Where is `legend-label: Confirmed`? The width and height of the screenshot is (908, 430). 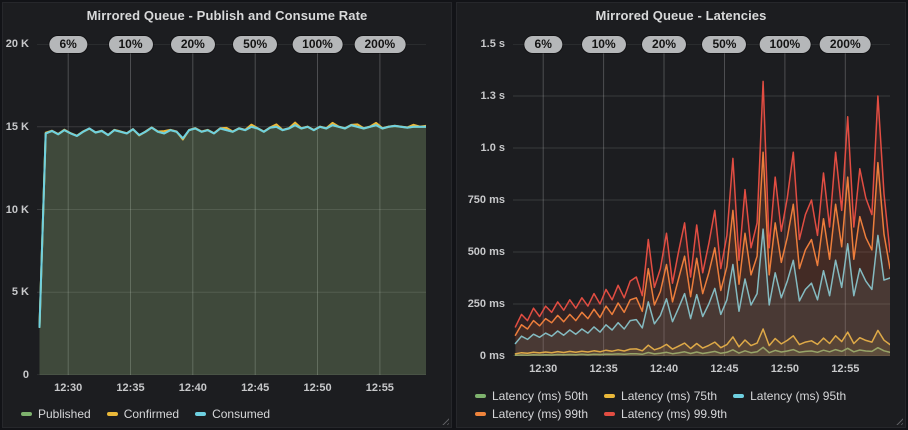 legend-label: Confirmed is located at coordinates (151, 414).